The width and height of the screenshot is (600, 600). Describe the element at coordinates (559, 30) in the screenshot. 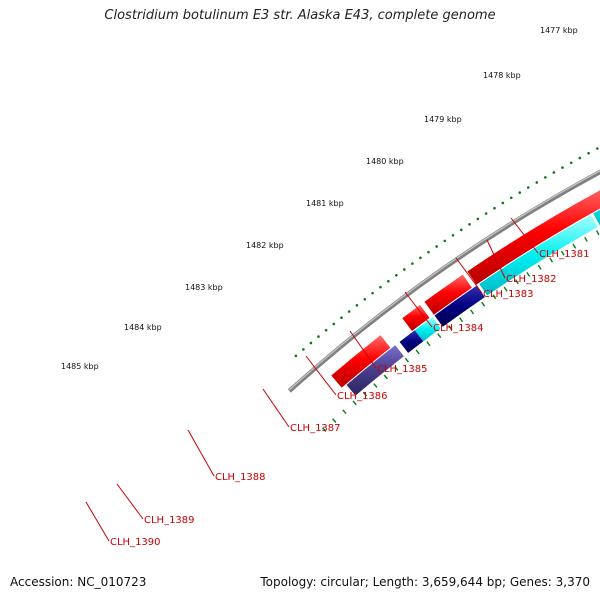

I see `kbp-label: 1477 kbp` at that location.